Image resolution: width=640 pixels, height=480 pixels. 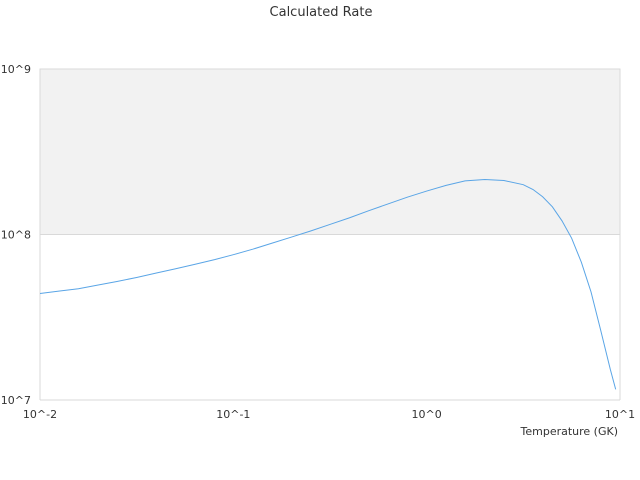 What do you see at coordinates (427, 414) in the screenshot?
I see `x-tick-label: 10^0` at bounding box center [427, 414].